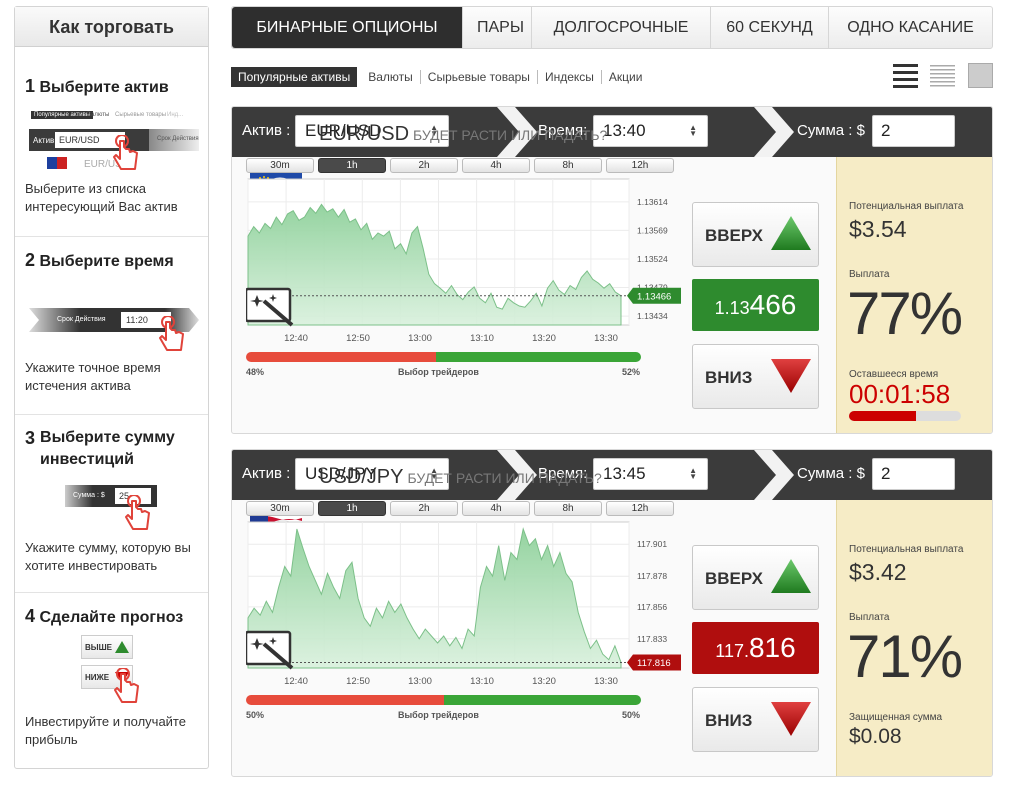  I want to click on amount-label: Сумма : $, so click(831, 130).